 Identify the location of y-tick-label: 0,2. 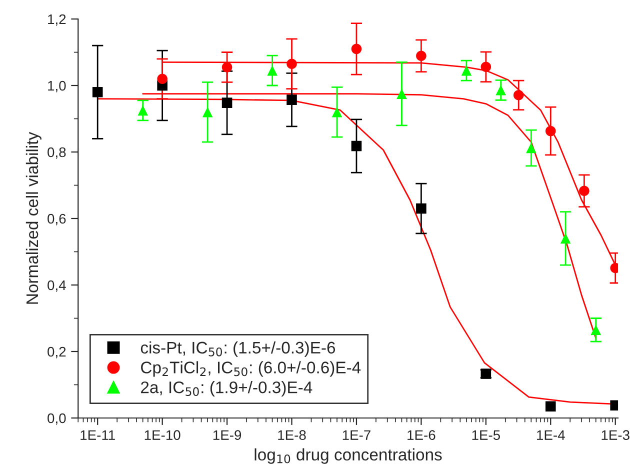
(57, 352).